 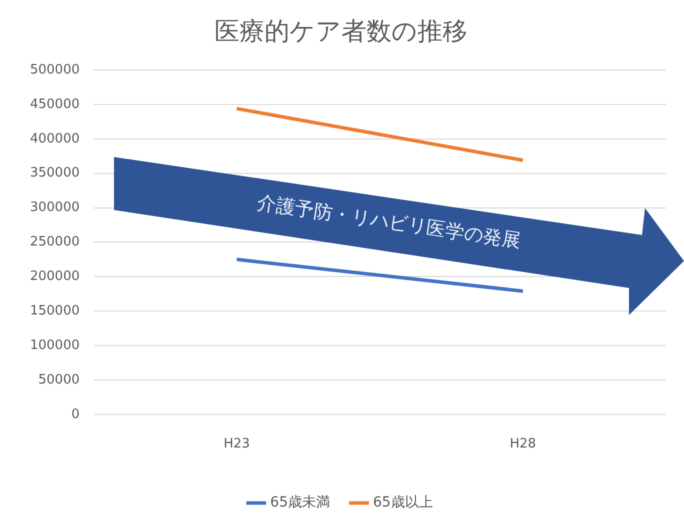 I want to click on x-tick-label: H28, so click(x=523, y=444).